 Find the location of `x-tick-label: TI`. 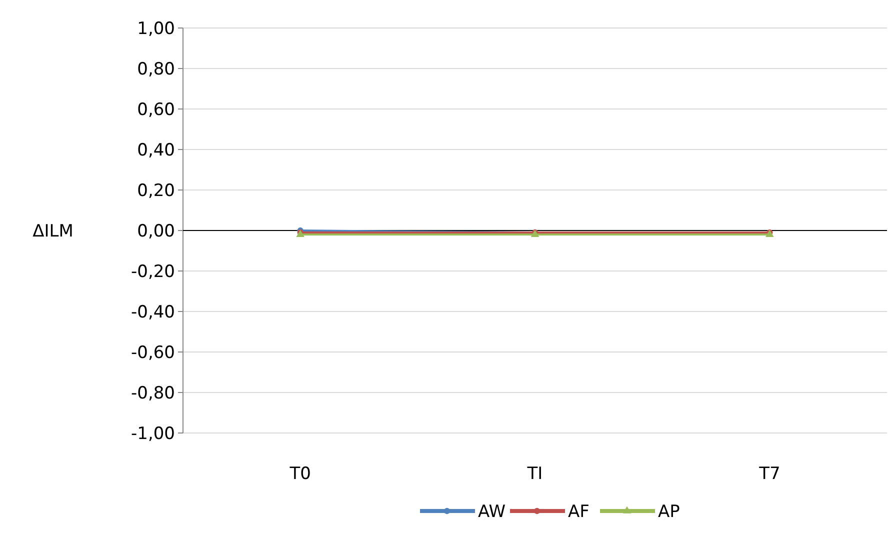

x-tick-label: TI is located at coordinates (534, 474).